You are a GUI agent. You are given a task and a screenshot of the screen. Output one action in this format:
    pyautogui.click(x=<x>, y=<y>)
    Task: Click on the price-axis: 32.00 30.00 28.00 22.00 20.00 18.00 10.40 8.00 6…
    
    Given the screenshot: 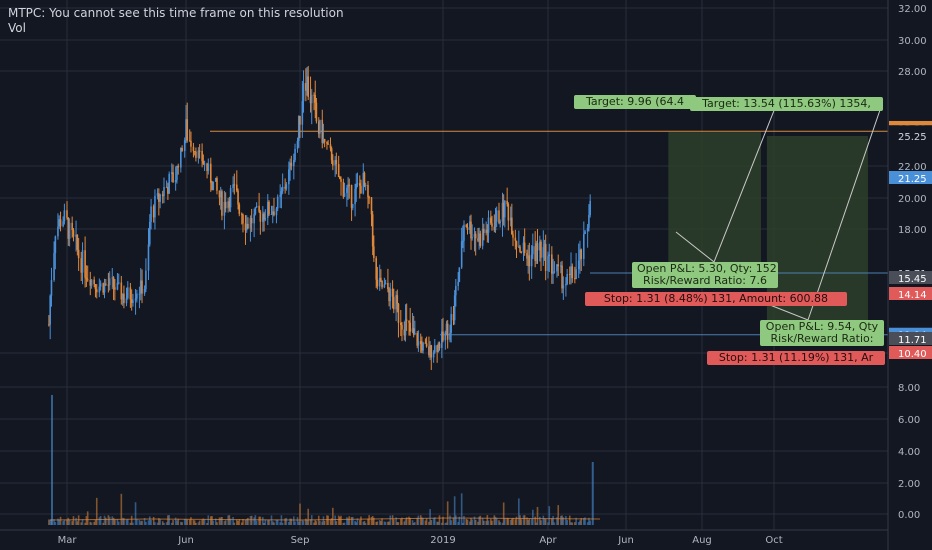 What is the action you would take?
    pyautogui.click(x=909, y=275)
    